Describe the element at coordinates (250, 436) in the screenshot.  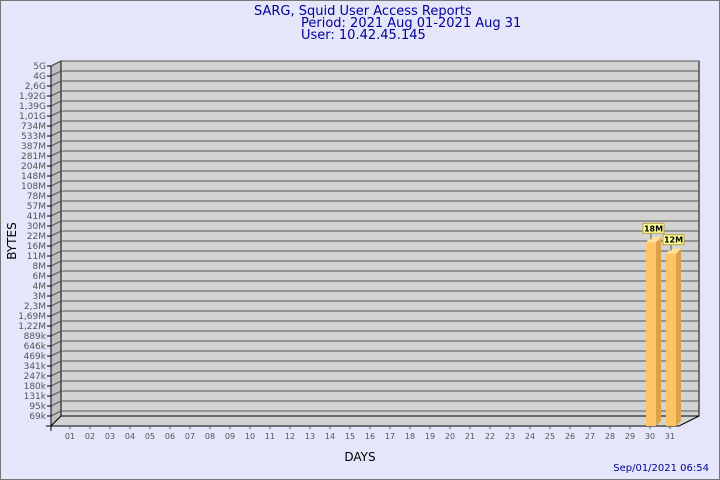
I see `x-tick-label: 10` at that location.